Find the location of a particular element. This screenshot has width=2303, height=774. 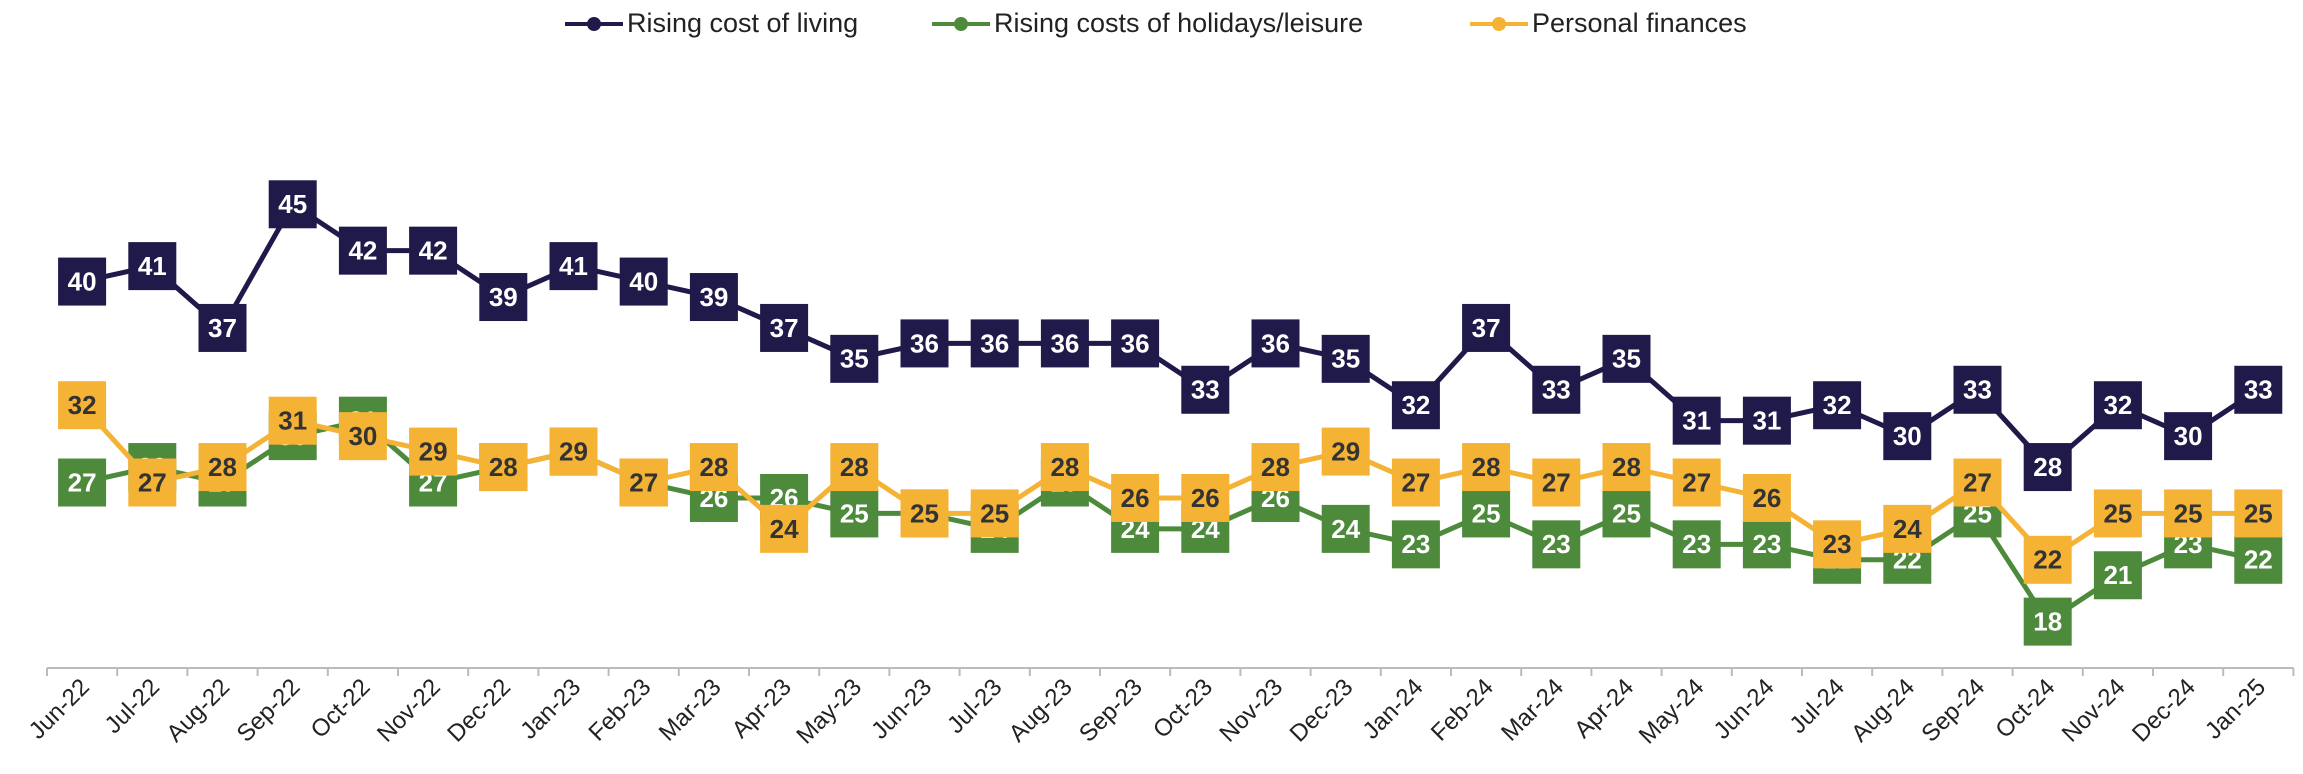

x-tick-label: Dec-24 is located at coordinates (2164, 711).